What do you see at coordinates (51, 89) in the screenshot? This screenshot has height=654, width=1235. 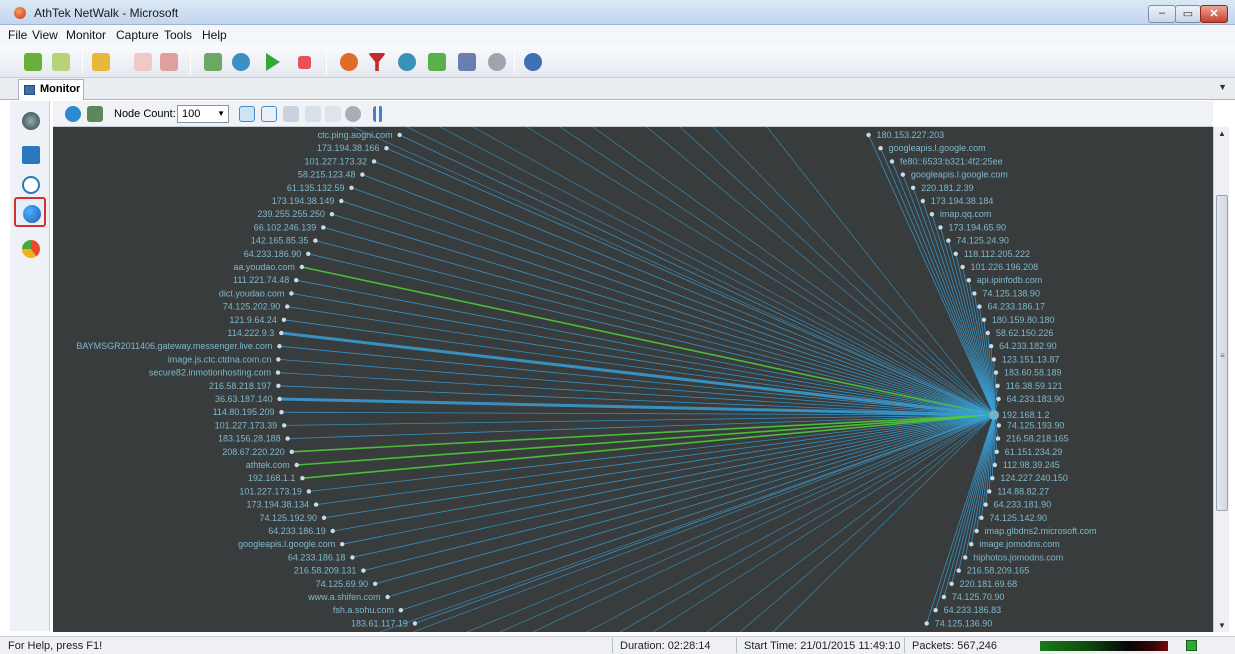 I see `tab-monitor: Monitor` at bounding box center [51, 89].